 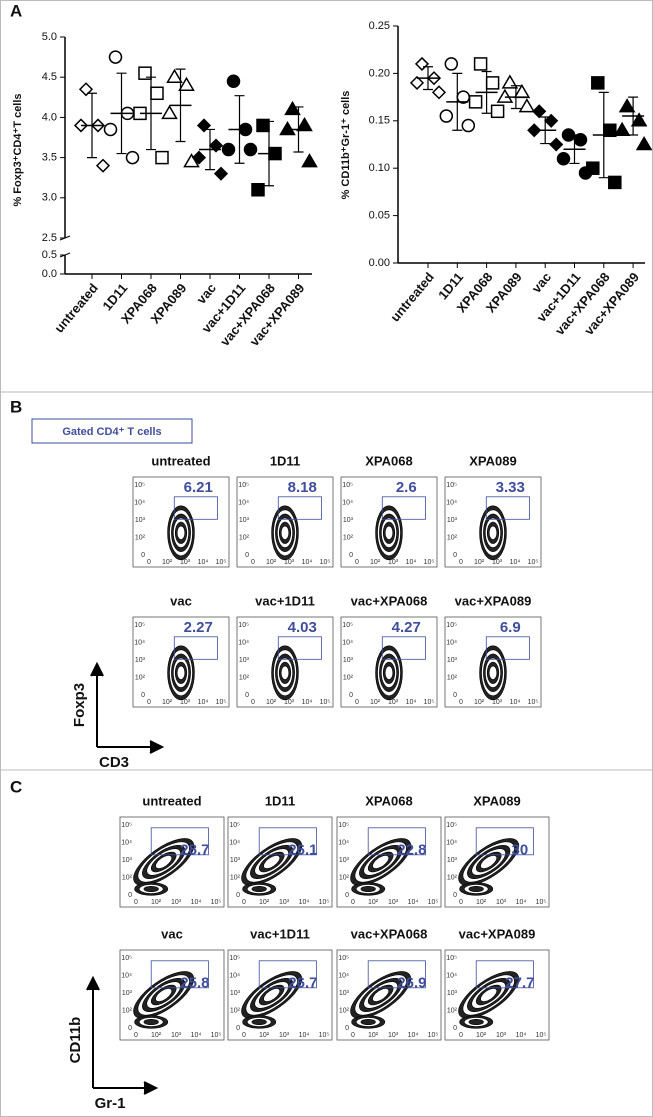 I want to click on gate-value: 6.21, so click(x=198, y=487).